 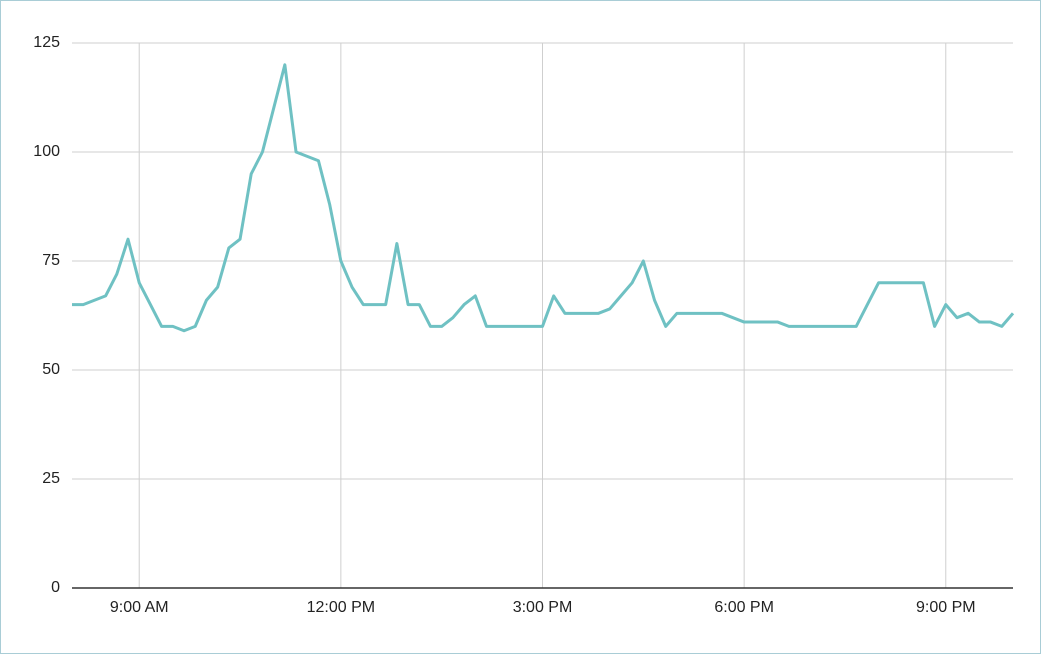 What do you see at coordinates (744, 607) in the screenshot?
I see `x-tick-label: 6:00 PM` at bounding box center [744, 607].